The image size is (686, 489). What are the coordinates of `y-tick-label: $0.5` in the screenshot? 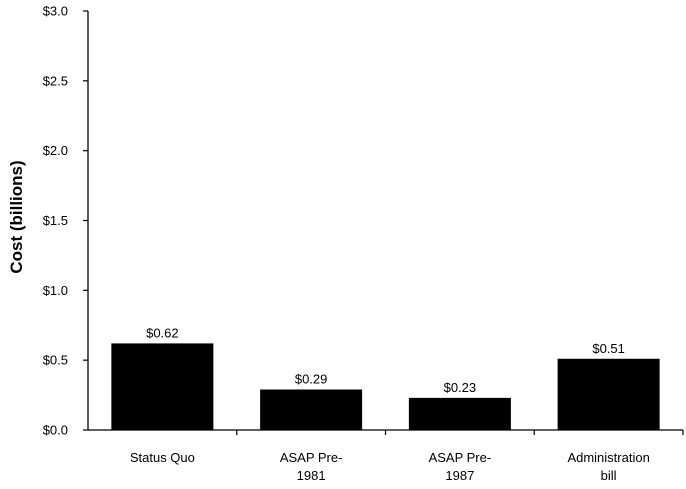 It's located at (55, 360).